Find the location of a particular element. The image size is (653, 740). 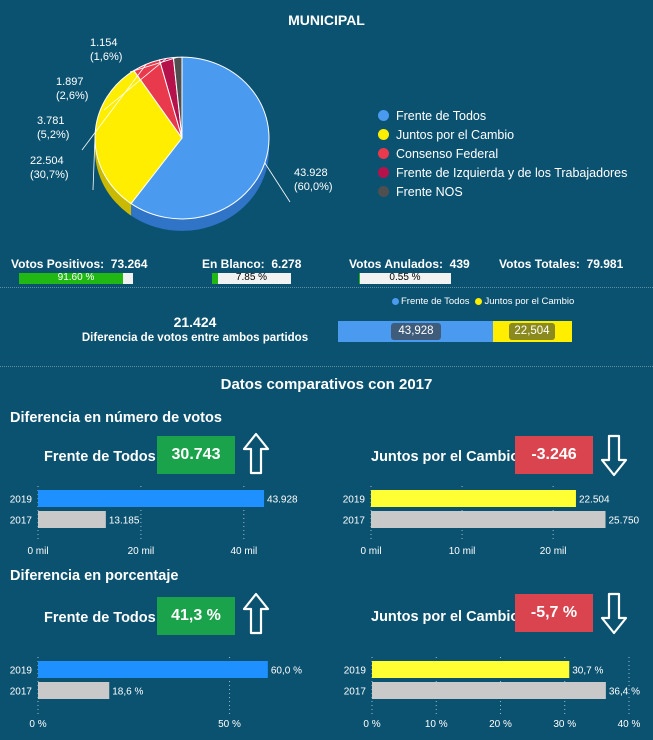

tick-label: 50 % is located at coordinates (229, 724).